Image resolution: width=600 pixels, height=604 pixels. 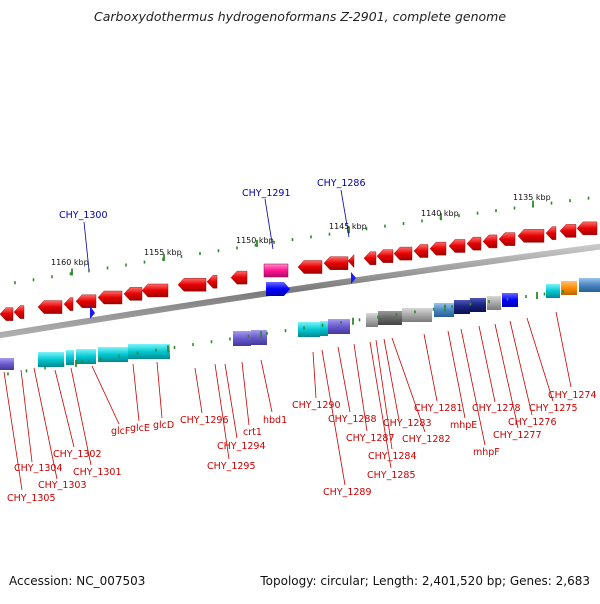 What do you see at coordinates (252, 432) in the screenshot?
I see `label-crt1: crt1` at bounding box center [252, 432].